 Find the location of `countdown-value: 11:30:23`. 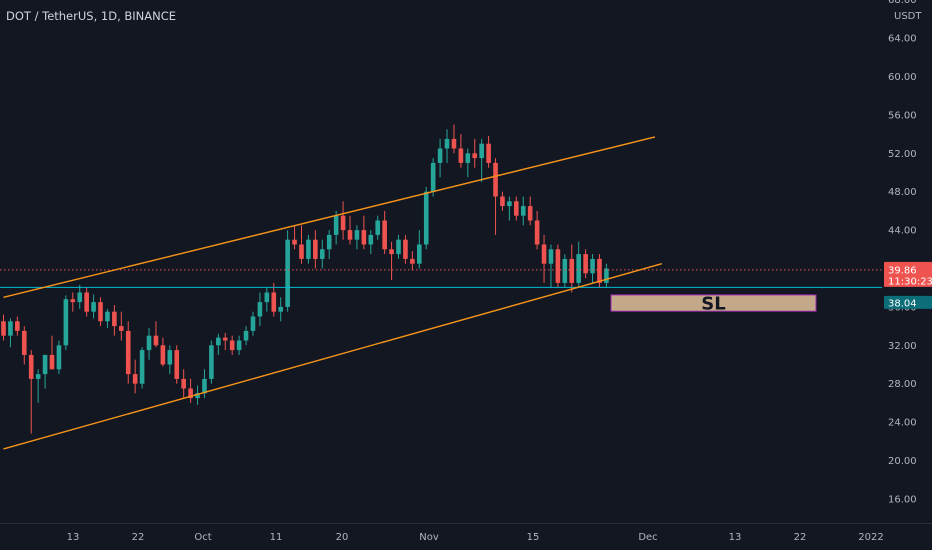

countdown-value: 11:30:23 is located at coordinates (910, 281).